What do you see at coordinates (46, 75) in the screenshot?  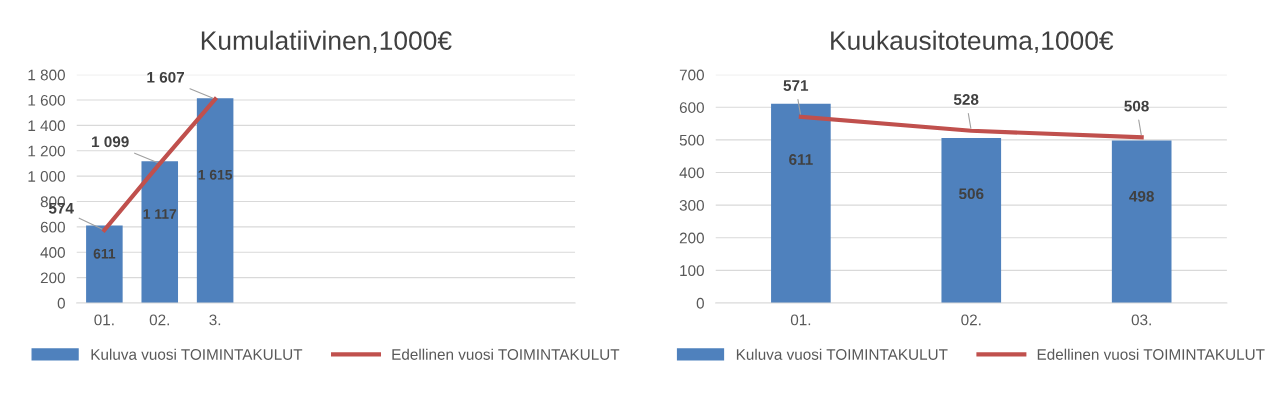 I see `y-tick-label: 1 800` at bounding box center [46, 75].